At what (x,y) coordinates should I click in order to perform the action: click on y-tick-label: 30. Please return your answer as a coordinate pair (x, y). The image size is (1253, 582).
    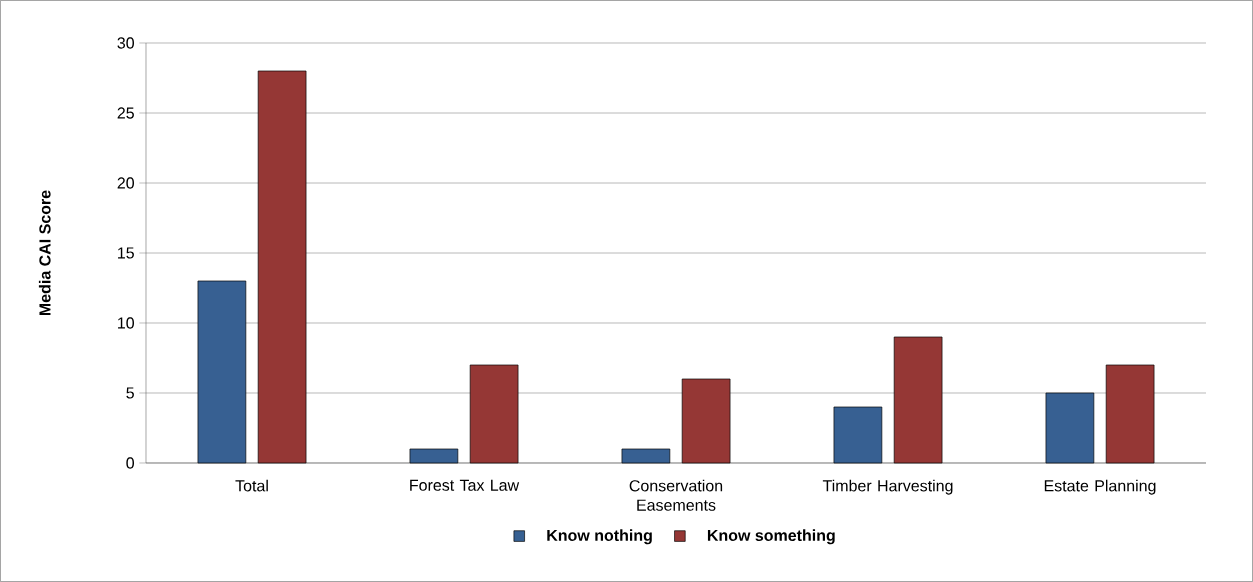
    Looking at the image, I should click on (125, 43).